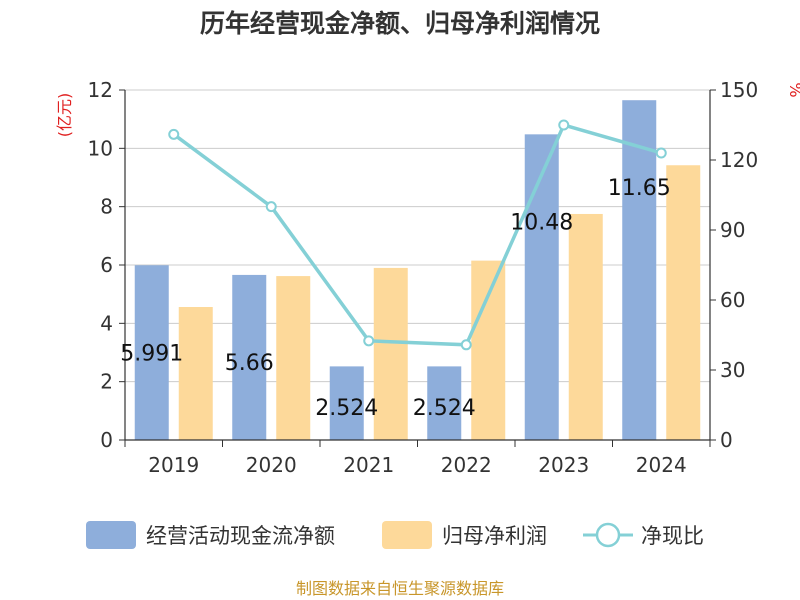 Image resolution: width=800 pixels, height=600 pixels. I want to click on legend: 经营活动现金流净额 归母净利润 净现比, so click(395, 535).